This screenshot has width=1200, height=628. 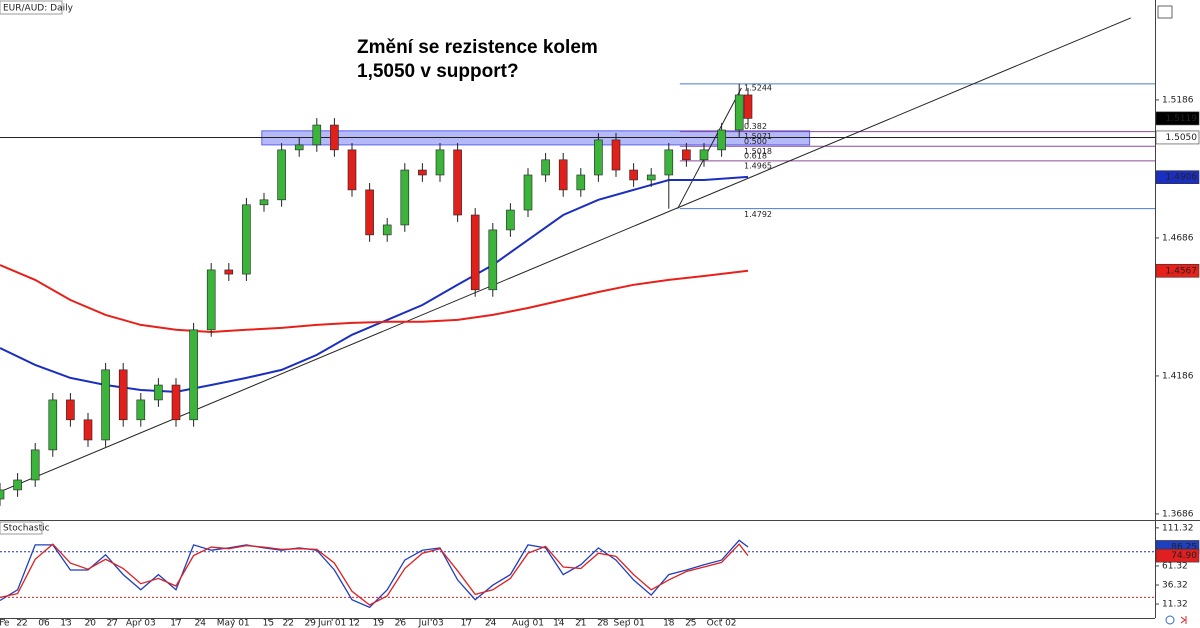 I want to click on fib-ratio: 0.618, so click(x=755, y=155).